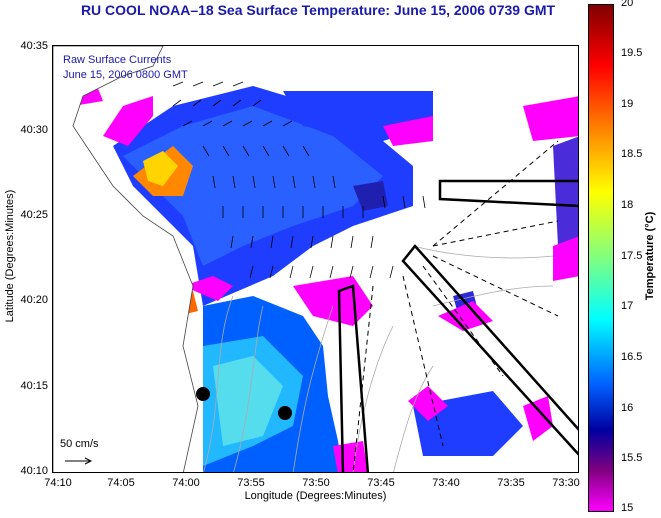 Image resolution: width=661 pixels, height=518 pixels. Describe the element at coordinates (650, 256) in the screenshot. I see `colorbar-label: Temperature (°C)` at that location.